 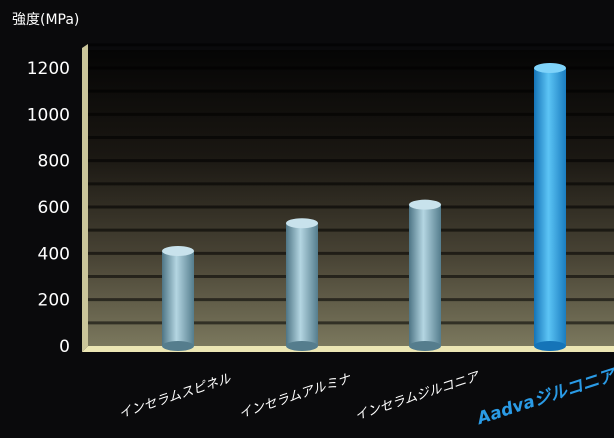 I want to click on y-tick-label: 1200, so click(x=48, y=69).